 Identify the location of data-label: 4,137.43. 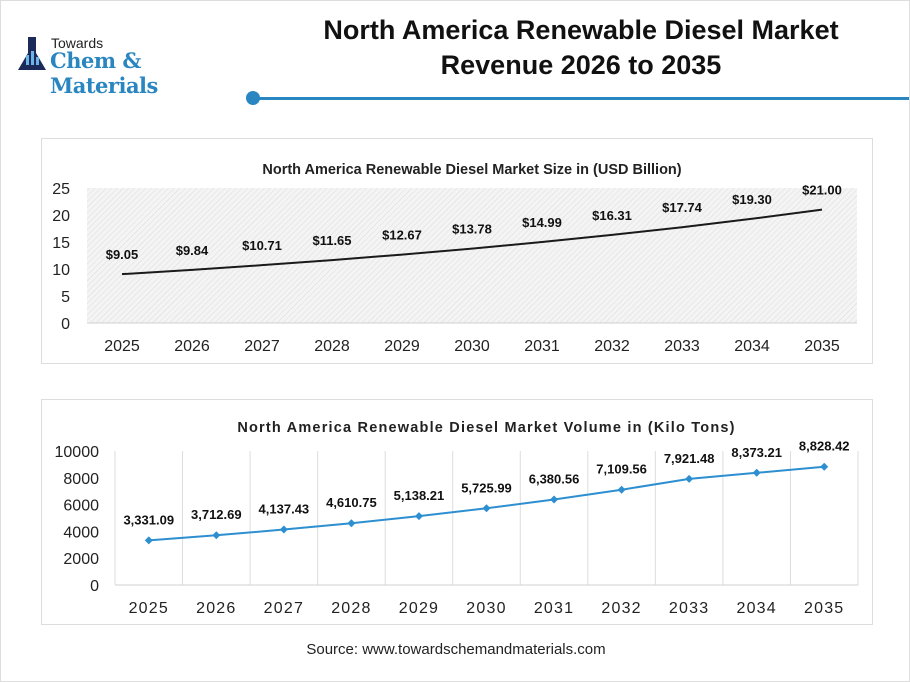
(284, 509).